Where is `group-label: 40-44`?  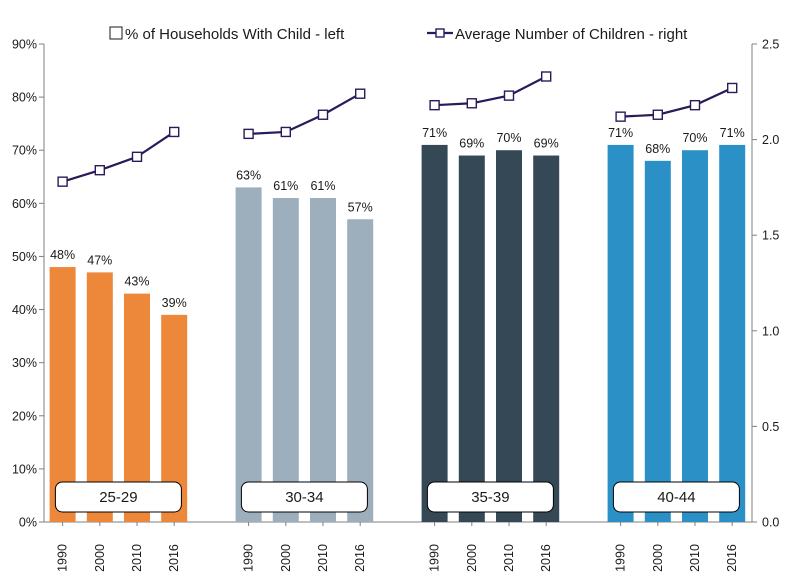
group-label: 40-44 is located at coordinates (676, 497).